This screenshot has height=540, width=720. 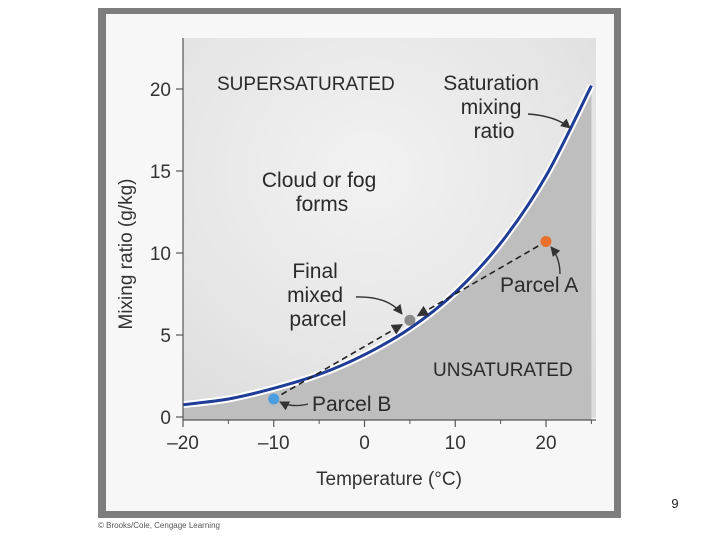 What do you see at coordinates (160, 172) in the screenshot?
I see `y-tick-label: 15` at bounding box center [160, 172].